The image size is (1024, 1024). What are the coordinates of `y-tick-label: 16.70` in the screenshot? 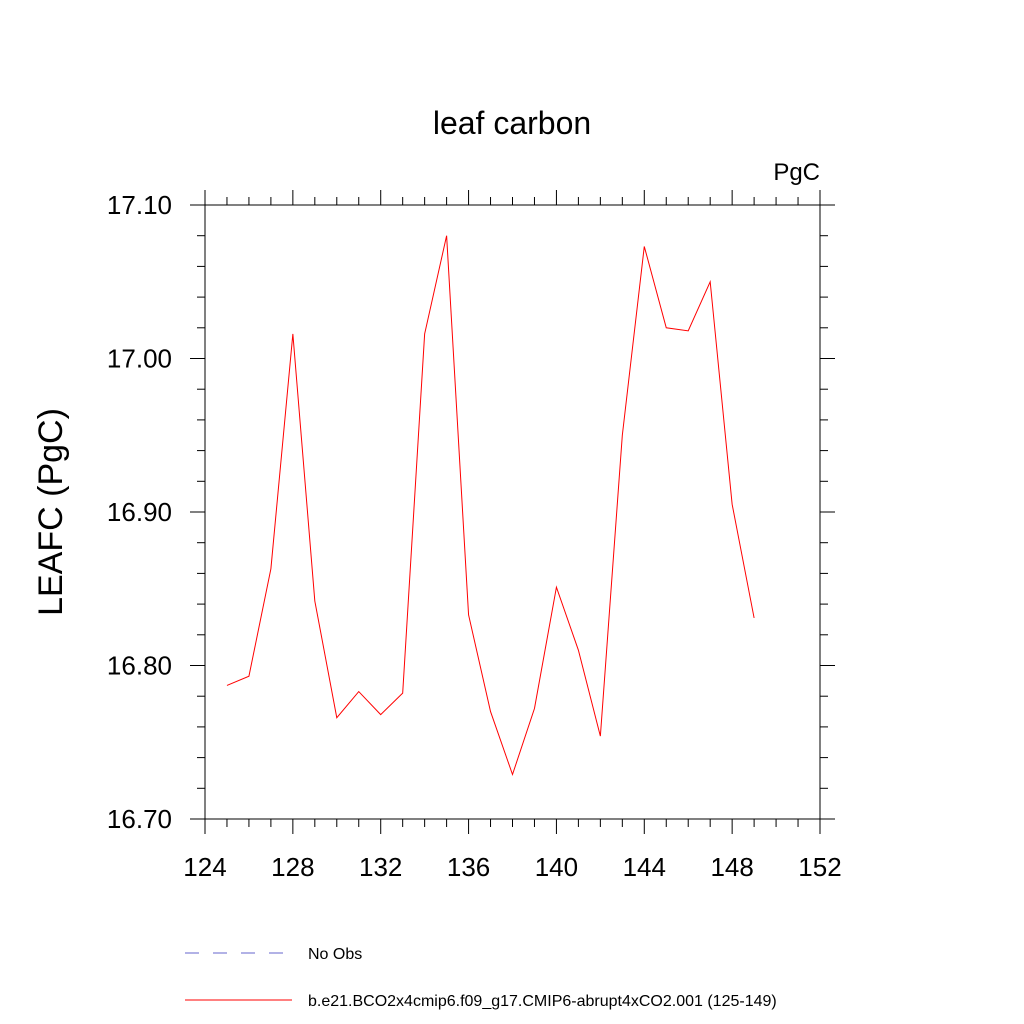 It's located at (139, 819).